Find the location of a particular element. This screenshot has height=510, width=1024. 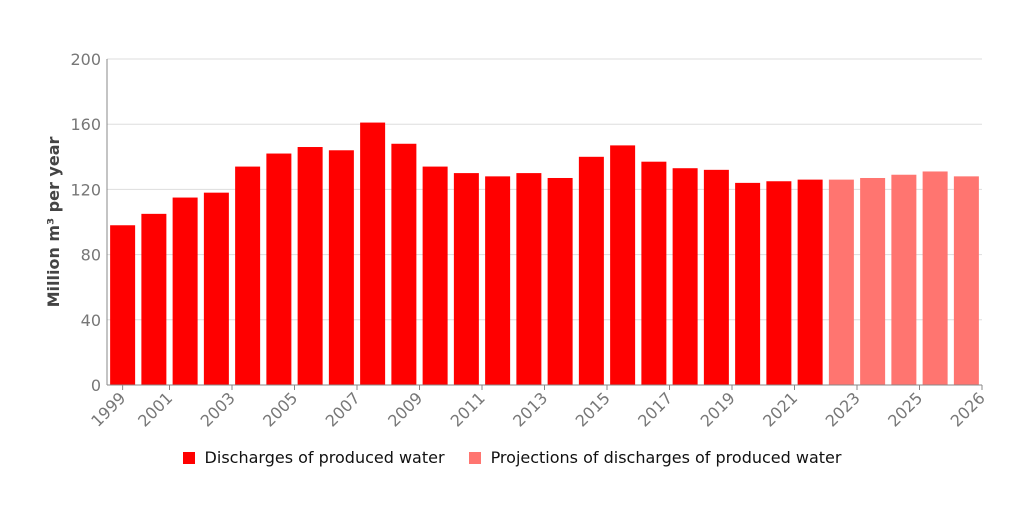

x-tick-label: 2003 is located at coordinates (218, 409).